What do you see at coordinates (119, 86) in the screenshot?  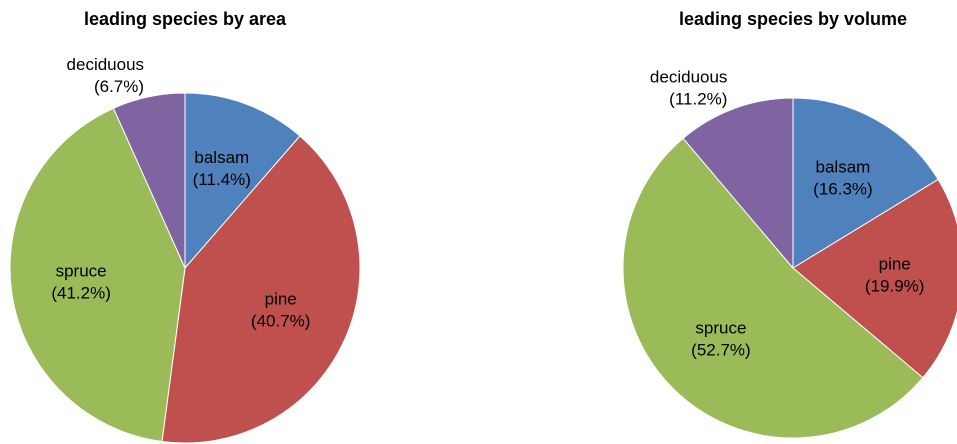 I see `slice-value-label: (6.7%)` at bounding box center [119, 86].